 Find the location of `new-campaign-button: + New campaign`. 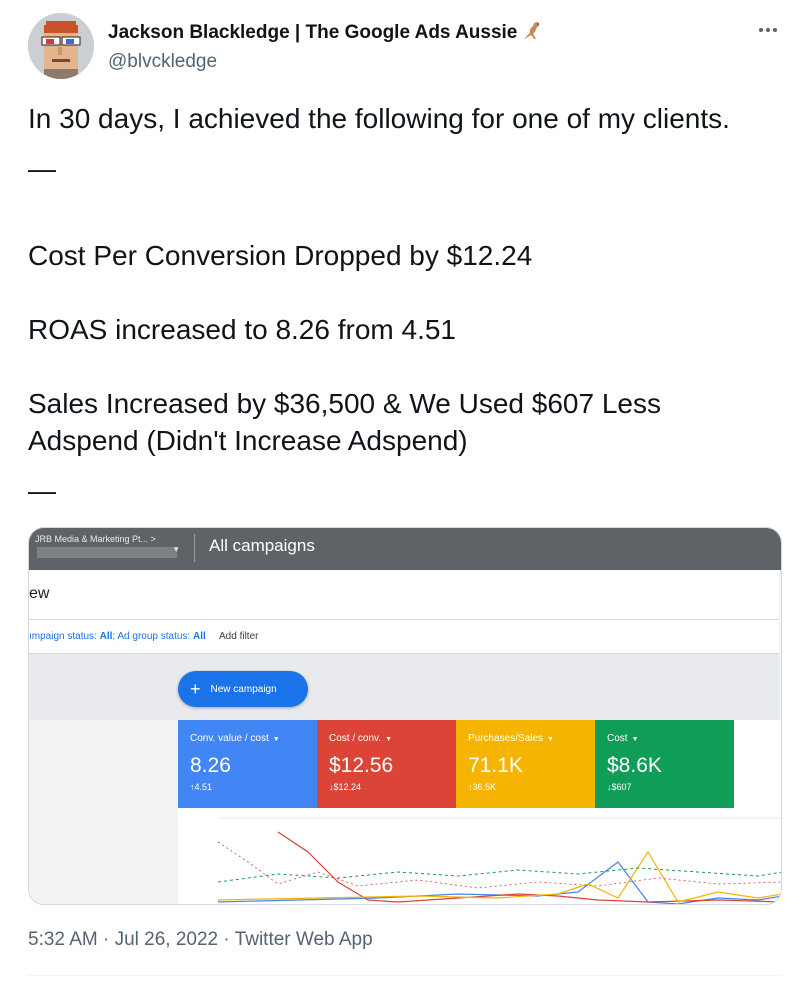

new-campaign-button: + New campaign is located at coordinates (243, 689).